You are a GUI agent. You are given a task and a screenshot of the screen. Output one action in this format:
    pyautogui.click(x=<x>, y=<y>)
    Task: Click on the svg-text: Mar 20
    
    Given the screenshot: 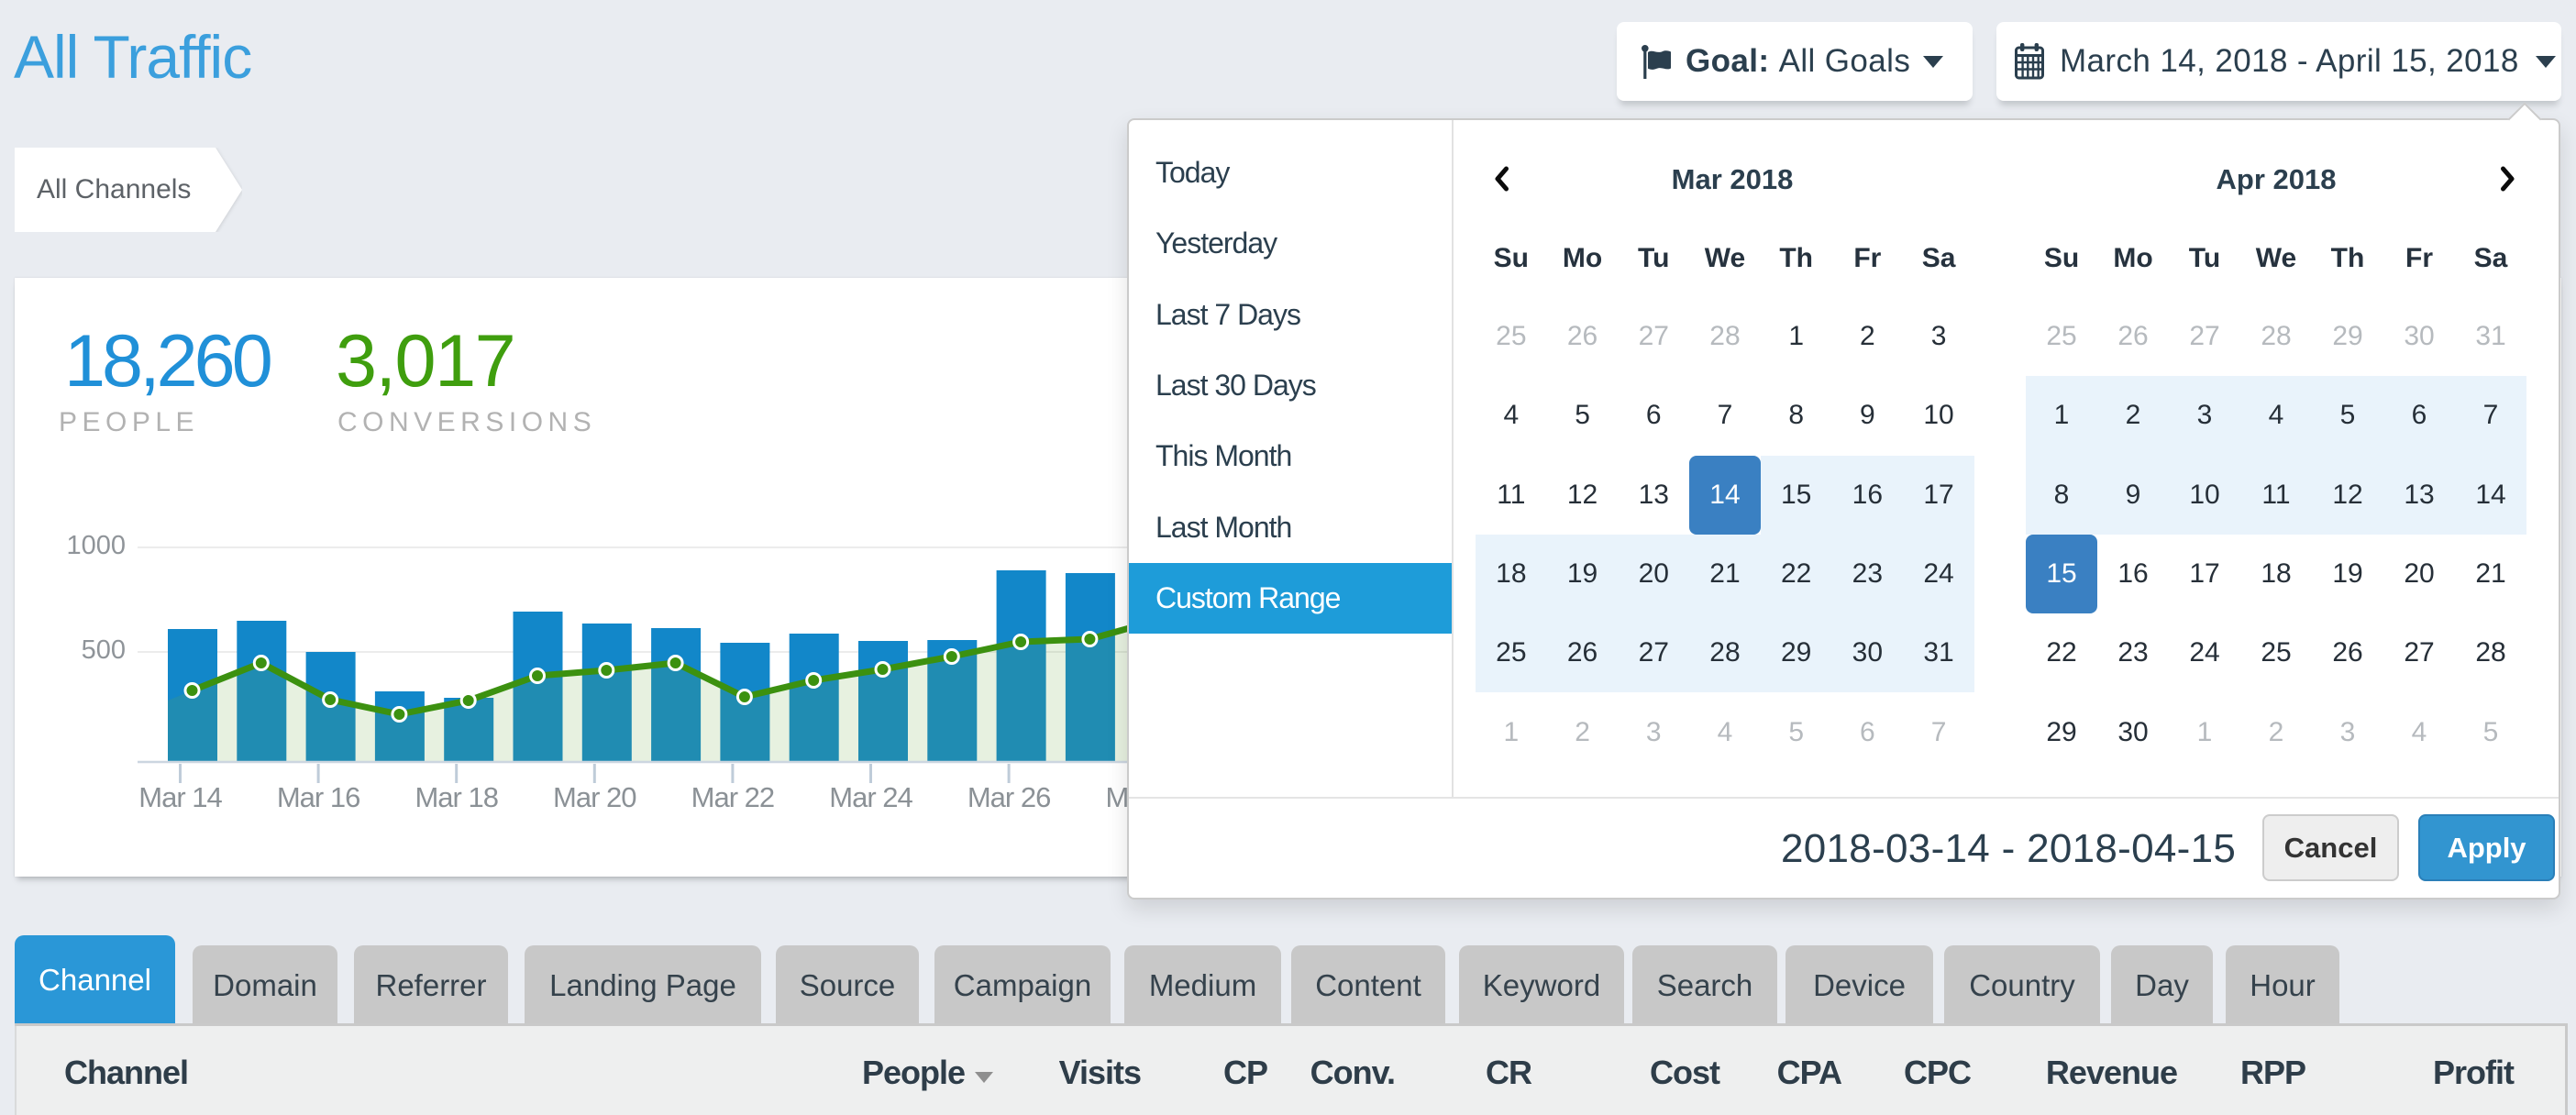 What is the action you would take?
    pyautogui.click(x=594, y=797)
    